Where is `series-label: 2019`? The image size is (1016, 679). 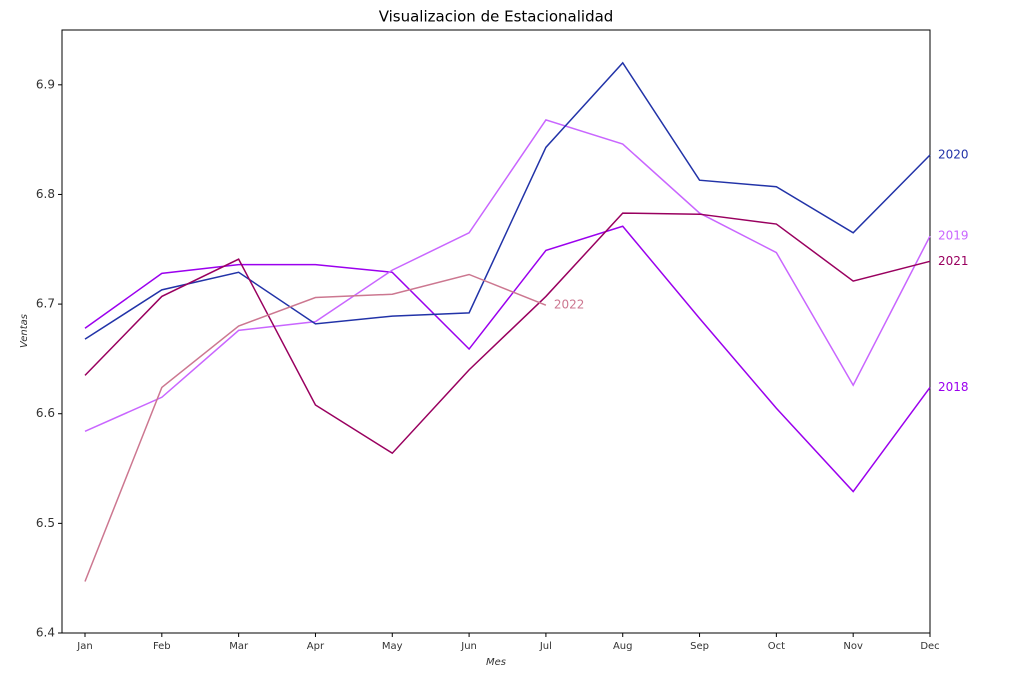
series-label: 2019 is located at coordinates (953, 236).